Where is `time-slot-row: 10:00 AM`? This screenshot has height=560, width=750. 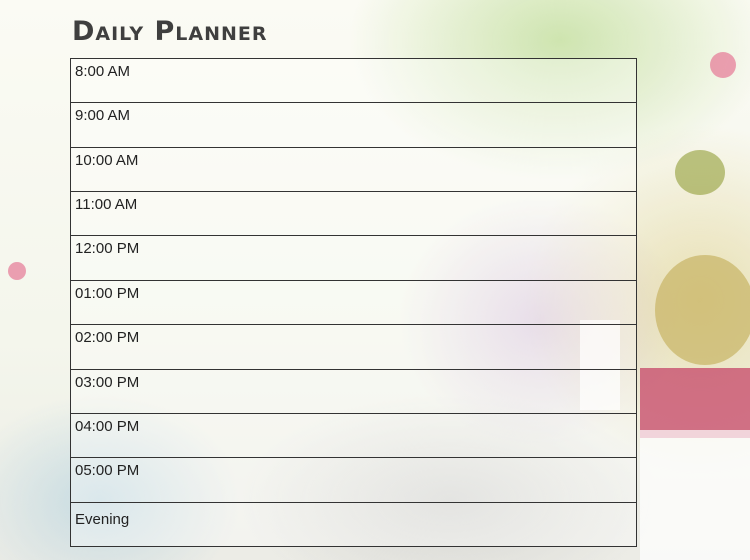 time-slot-row: 10:00 AM is located at coordinates (353, 169).